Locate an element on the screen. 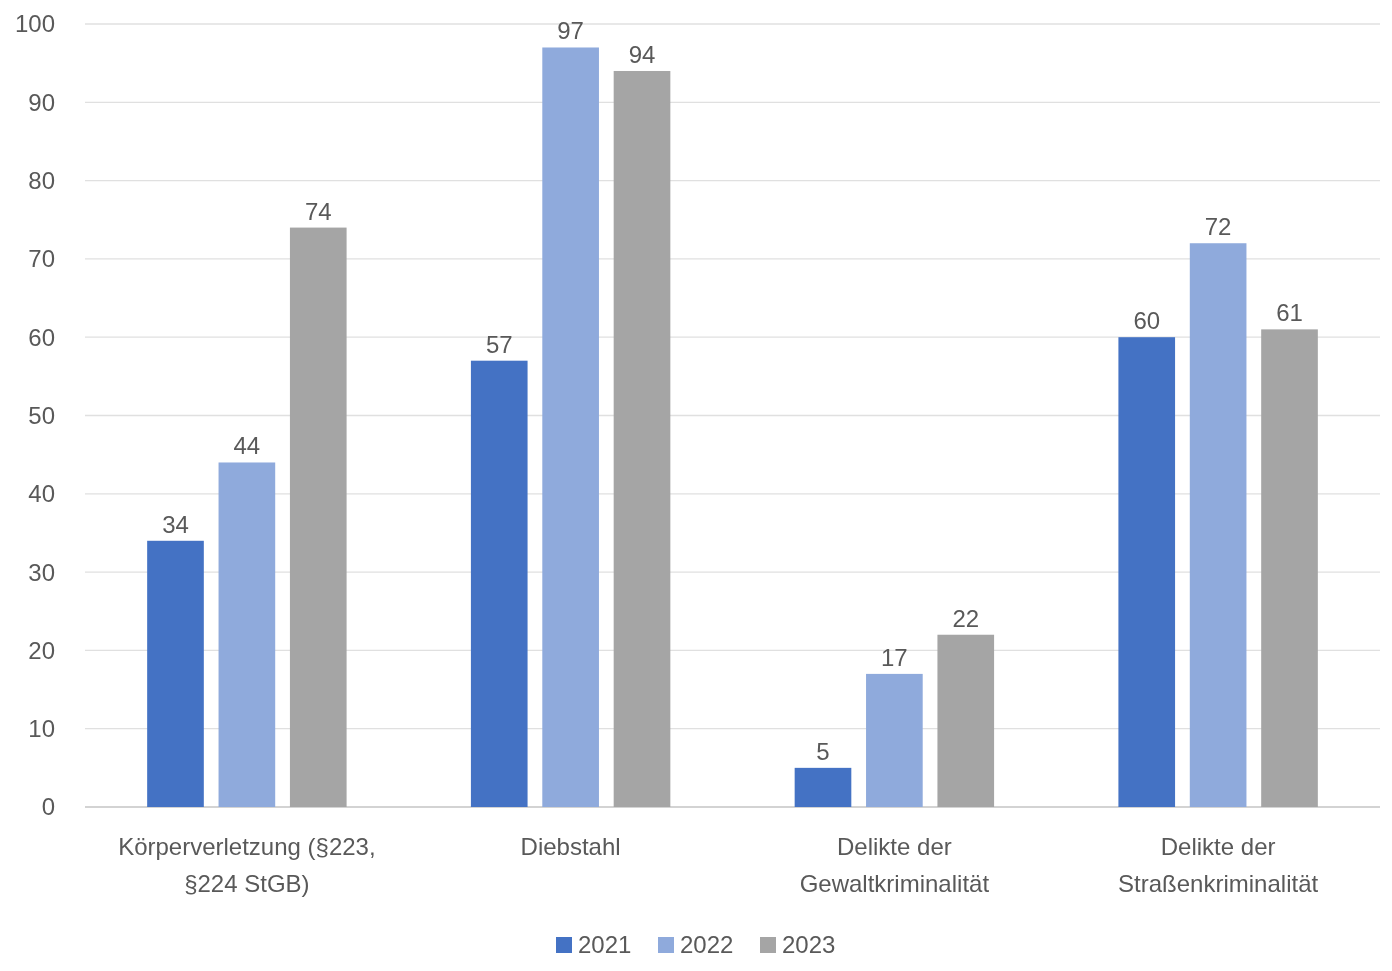 The width and height of the screenshot is (1392, 971). legend-label: 2022 is located at coordinates (707, 944).